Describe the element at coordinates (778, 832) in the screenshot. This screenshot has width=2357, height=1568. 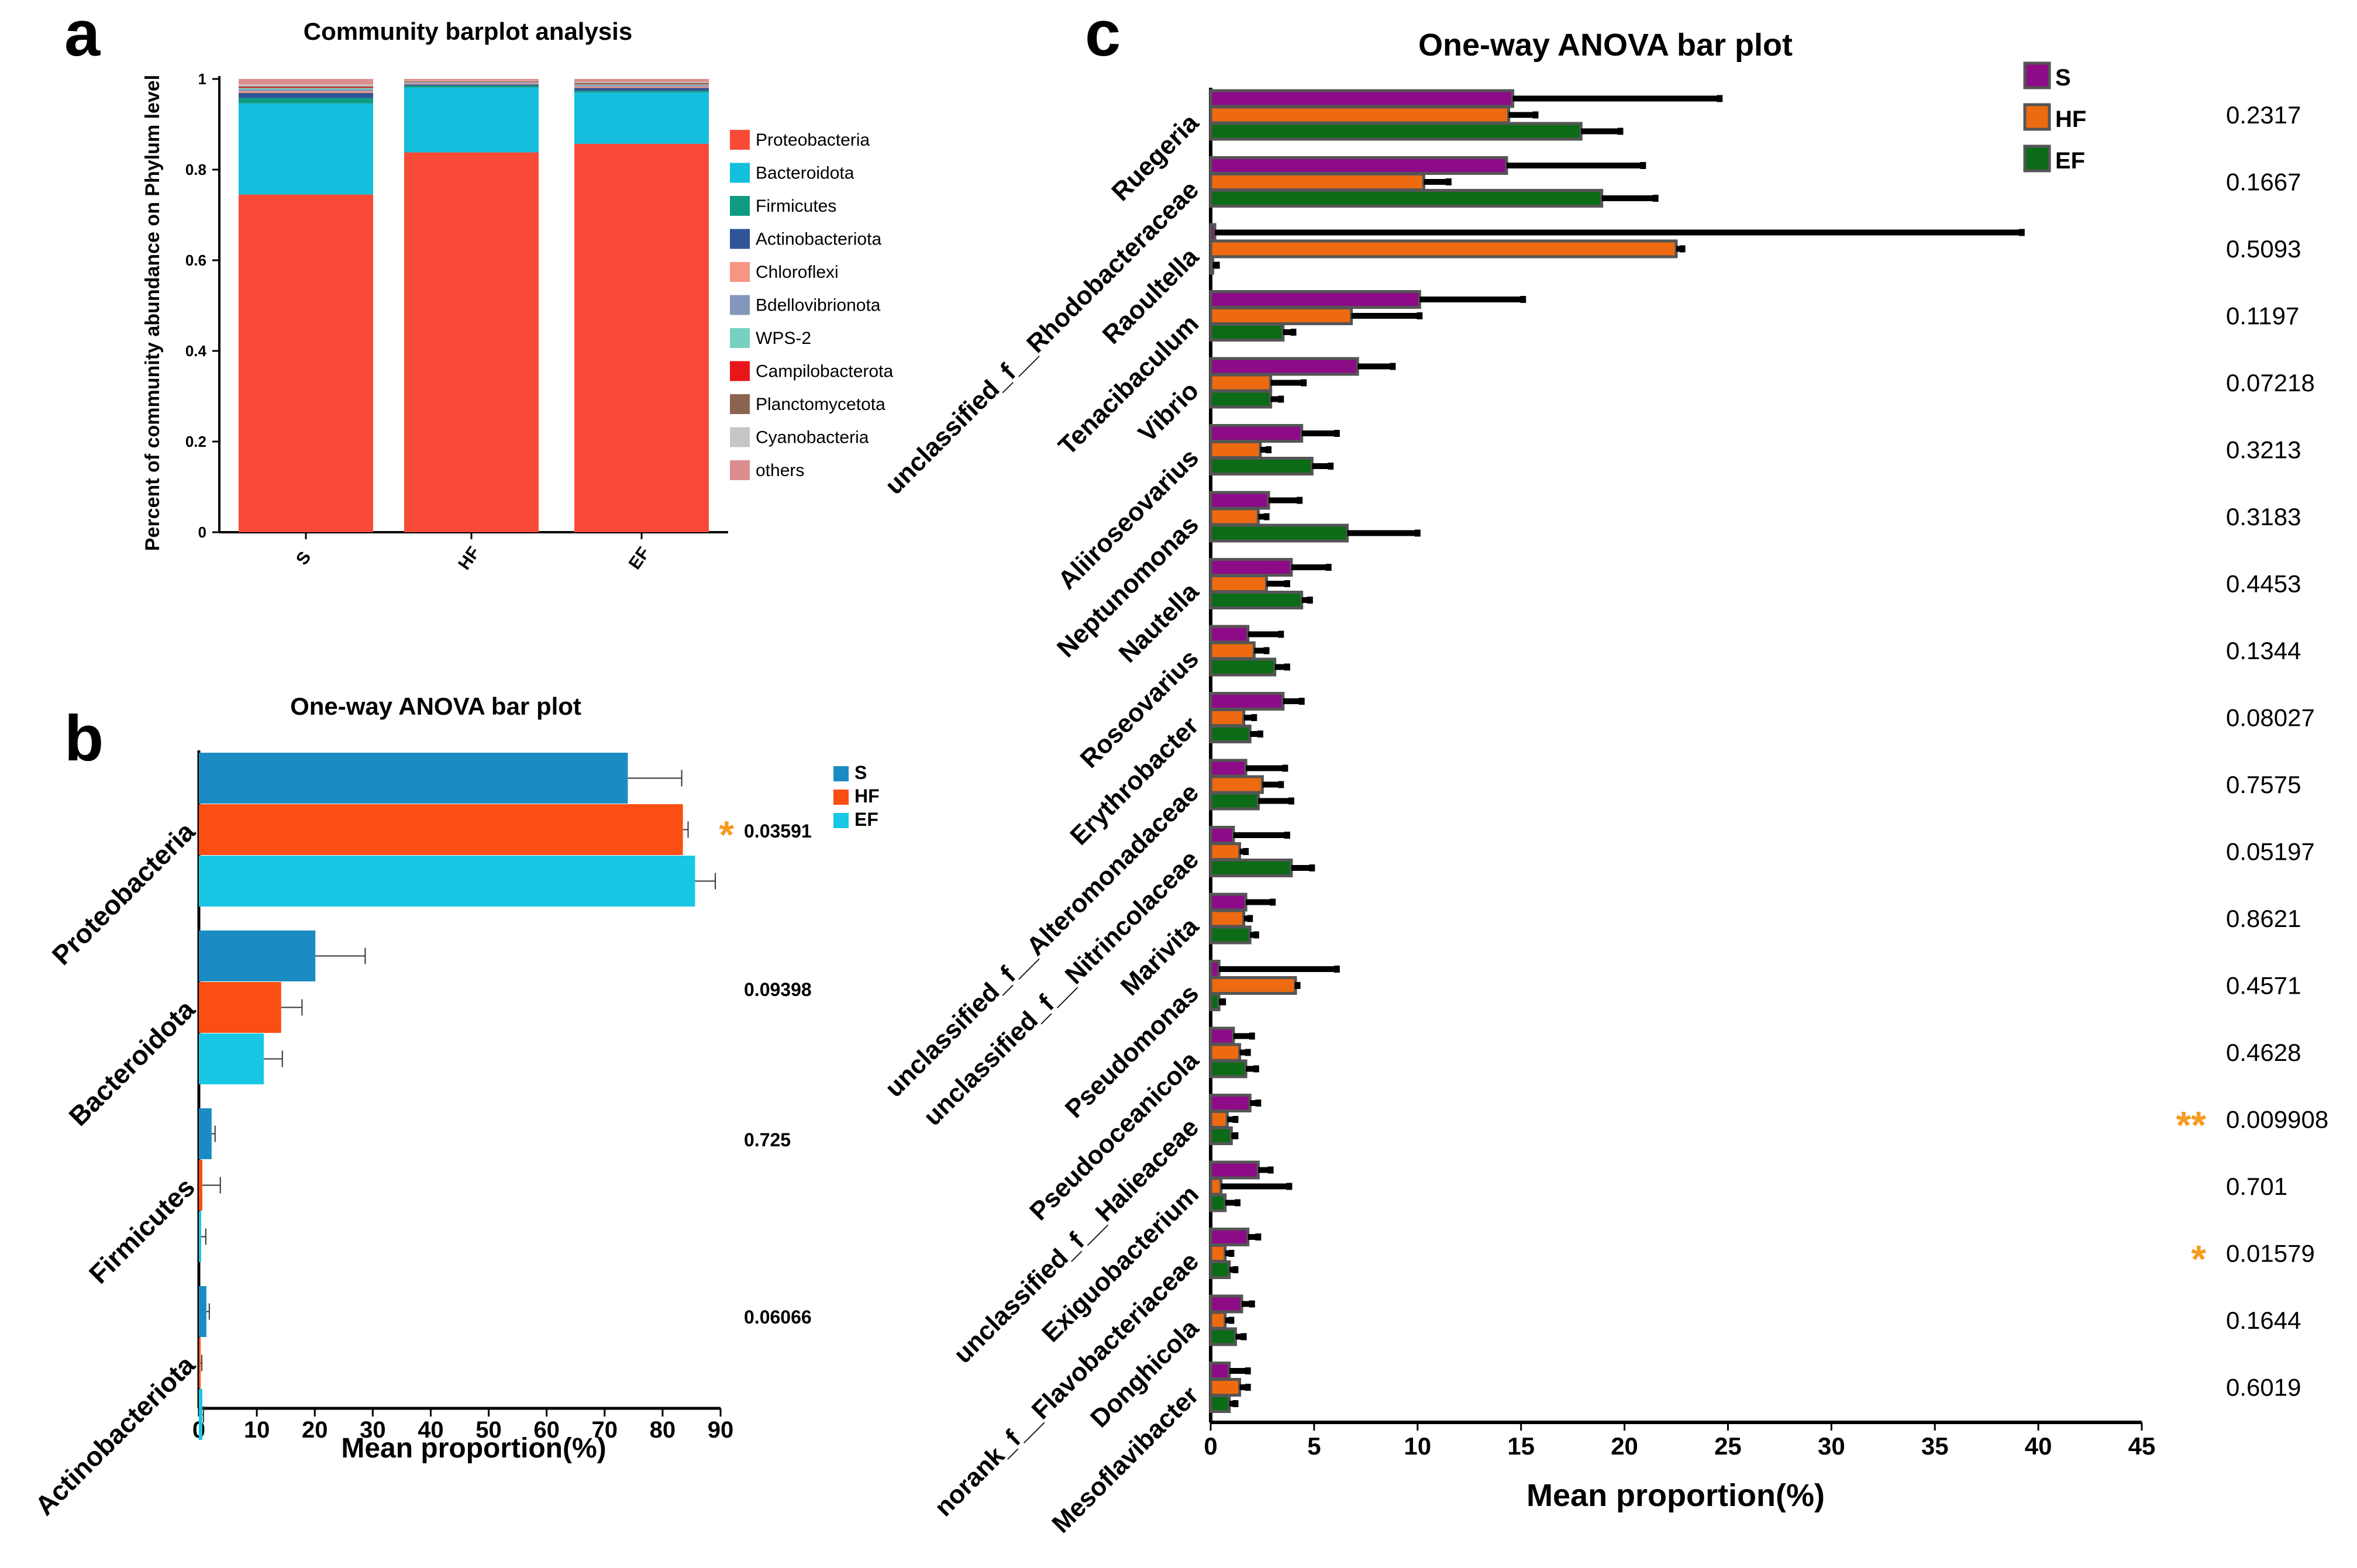
I see `b-p-value: 0.03591` at that location.